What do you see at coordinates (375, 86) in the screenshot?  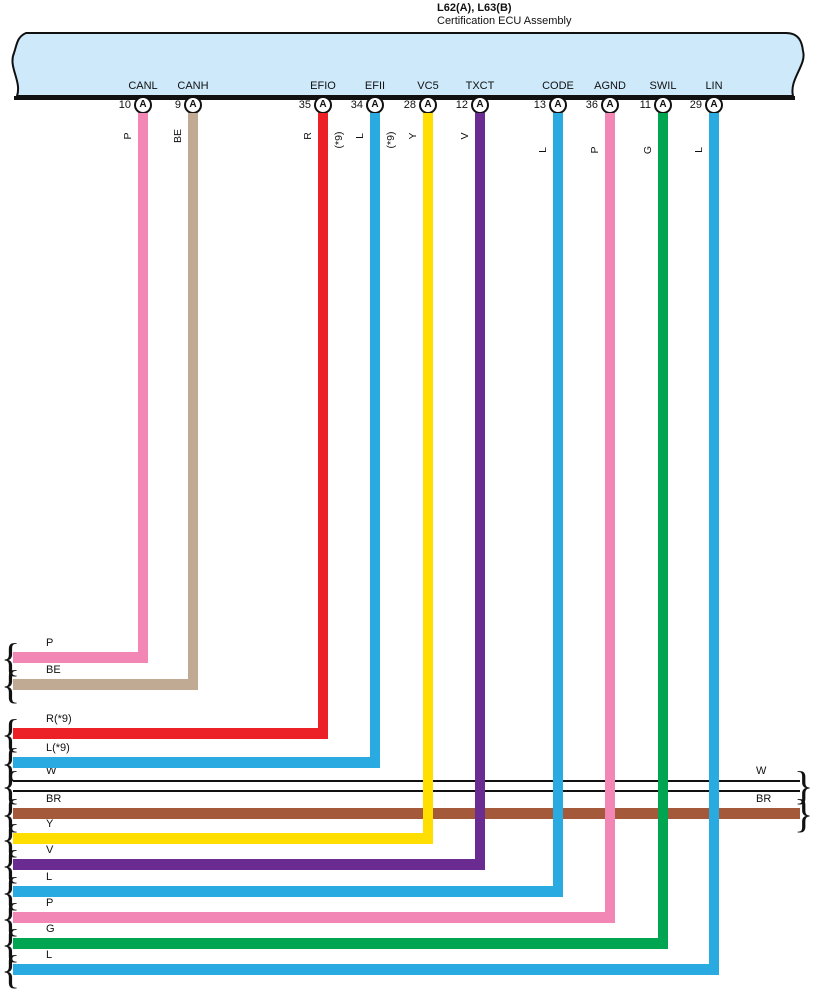 I see `pin-efii-label: EFII` at bounding box center [375, 86].